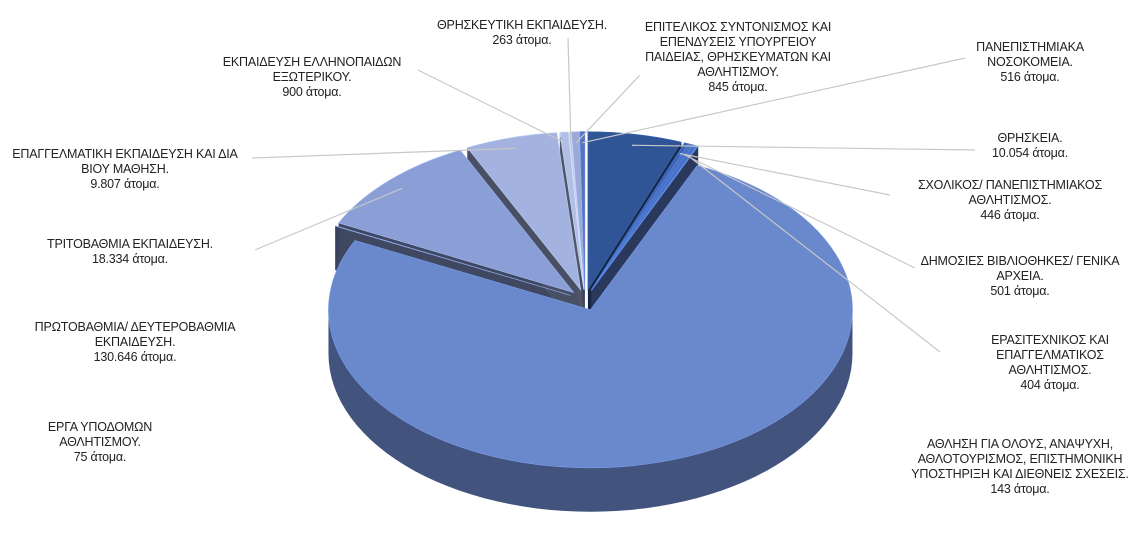  Describe the element at coordinates (312, 69) in the screenshot. I see `category-label: ΕΚΠΑΙΔΕΥΣΗ ΕΛΛΗΝΟΠΑΙΔΩΝ ΕΞΩΤΕΡΙΚΟΥ.` at that location.